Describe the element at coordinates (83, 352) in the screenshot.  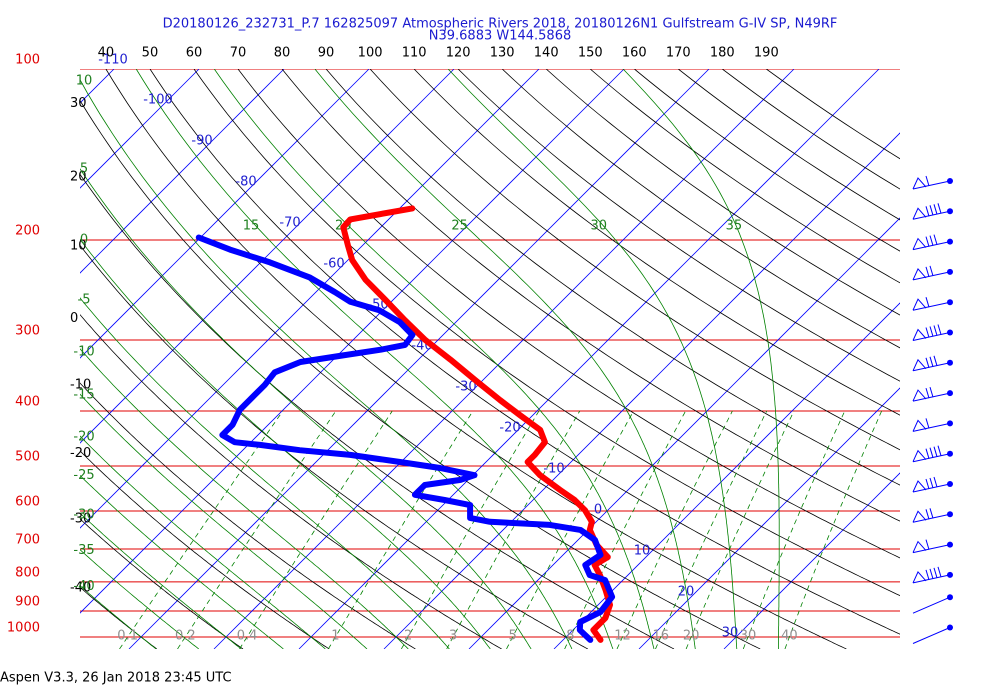
I see `moist-adiabat-label: -10` at that location.